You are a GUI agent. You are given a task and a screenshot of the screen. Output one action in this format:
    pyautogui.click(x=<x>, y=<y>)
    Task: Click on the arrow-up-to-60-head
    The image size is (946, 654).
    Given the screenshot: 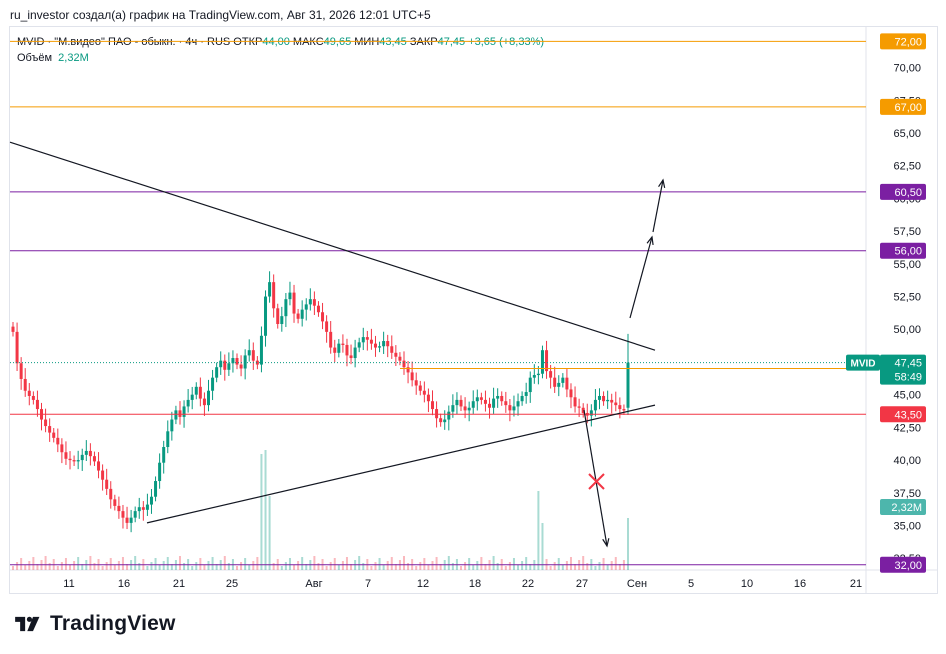 What is the action you would take?
    pyautogui.click(x=662, y=183)
    